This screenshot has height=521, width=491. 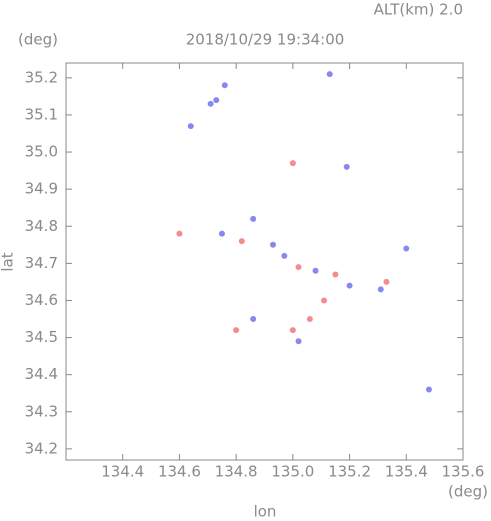 What do you see at coordinates (41, 374) in the screenshot?
I see `y-tick-label: 34.4` at bounding box center [41, 374].